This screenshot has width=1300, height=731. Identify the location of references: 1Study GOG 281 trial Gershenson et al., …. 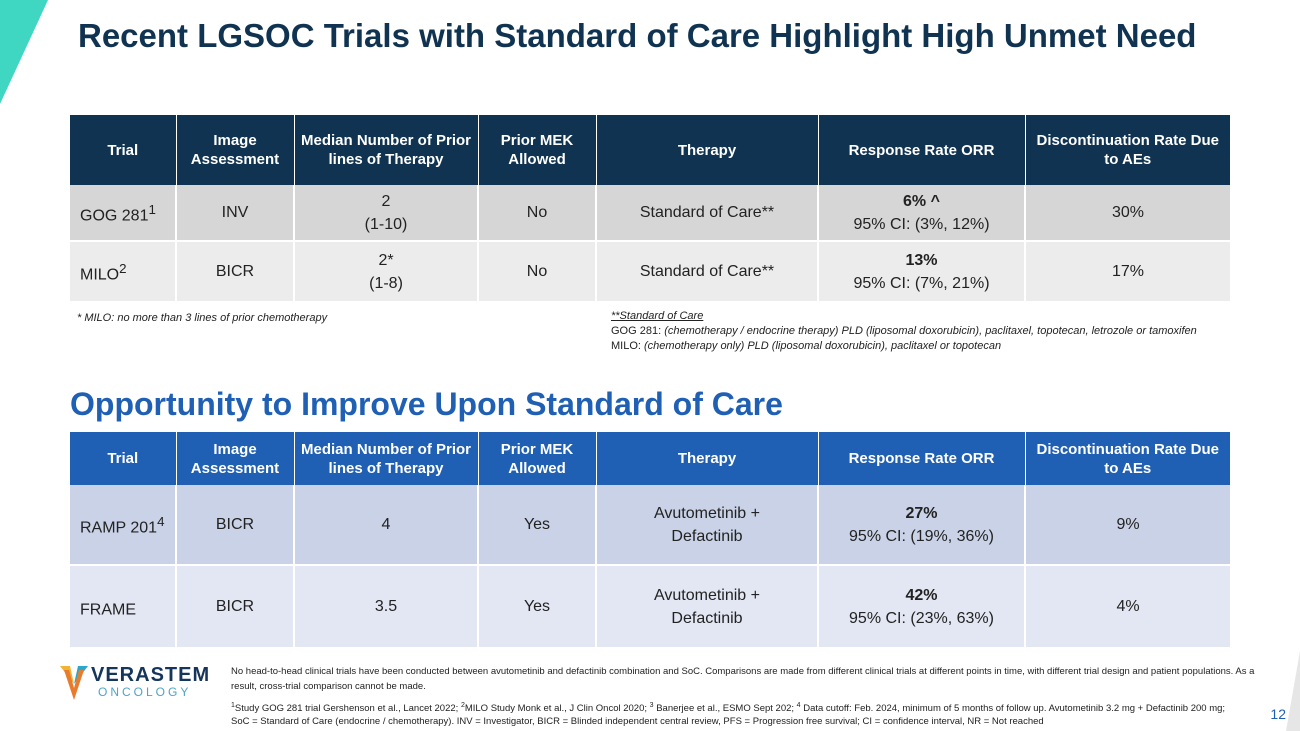
(761, 713).